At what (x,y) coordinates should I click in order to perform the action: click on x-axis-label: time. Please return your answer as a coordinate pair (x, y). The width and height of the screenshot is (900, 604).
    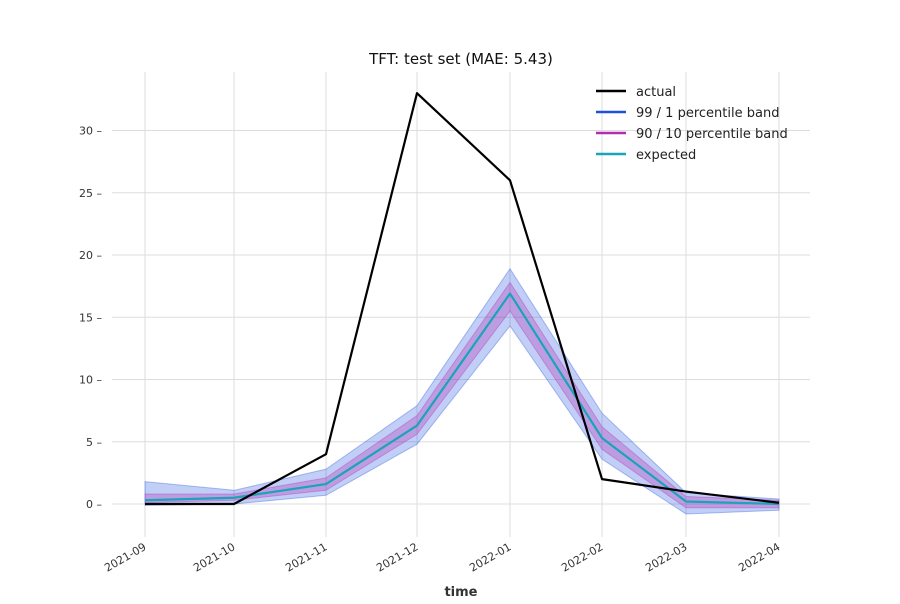
    Looking at the image, I should click on (460, 592).